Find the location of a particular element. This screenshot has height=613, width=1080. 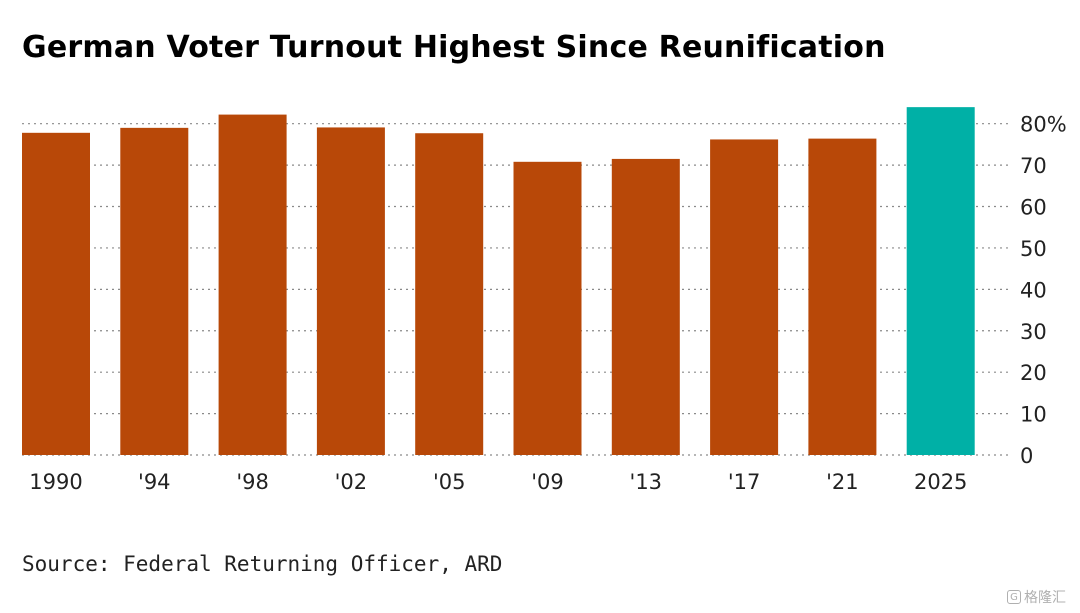

y-tick-label: 70 is located at coordinates (1033, 166).